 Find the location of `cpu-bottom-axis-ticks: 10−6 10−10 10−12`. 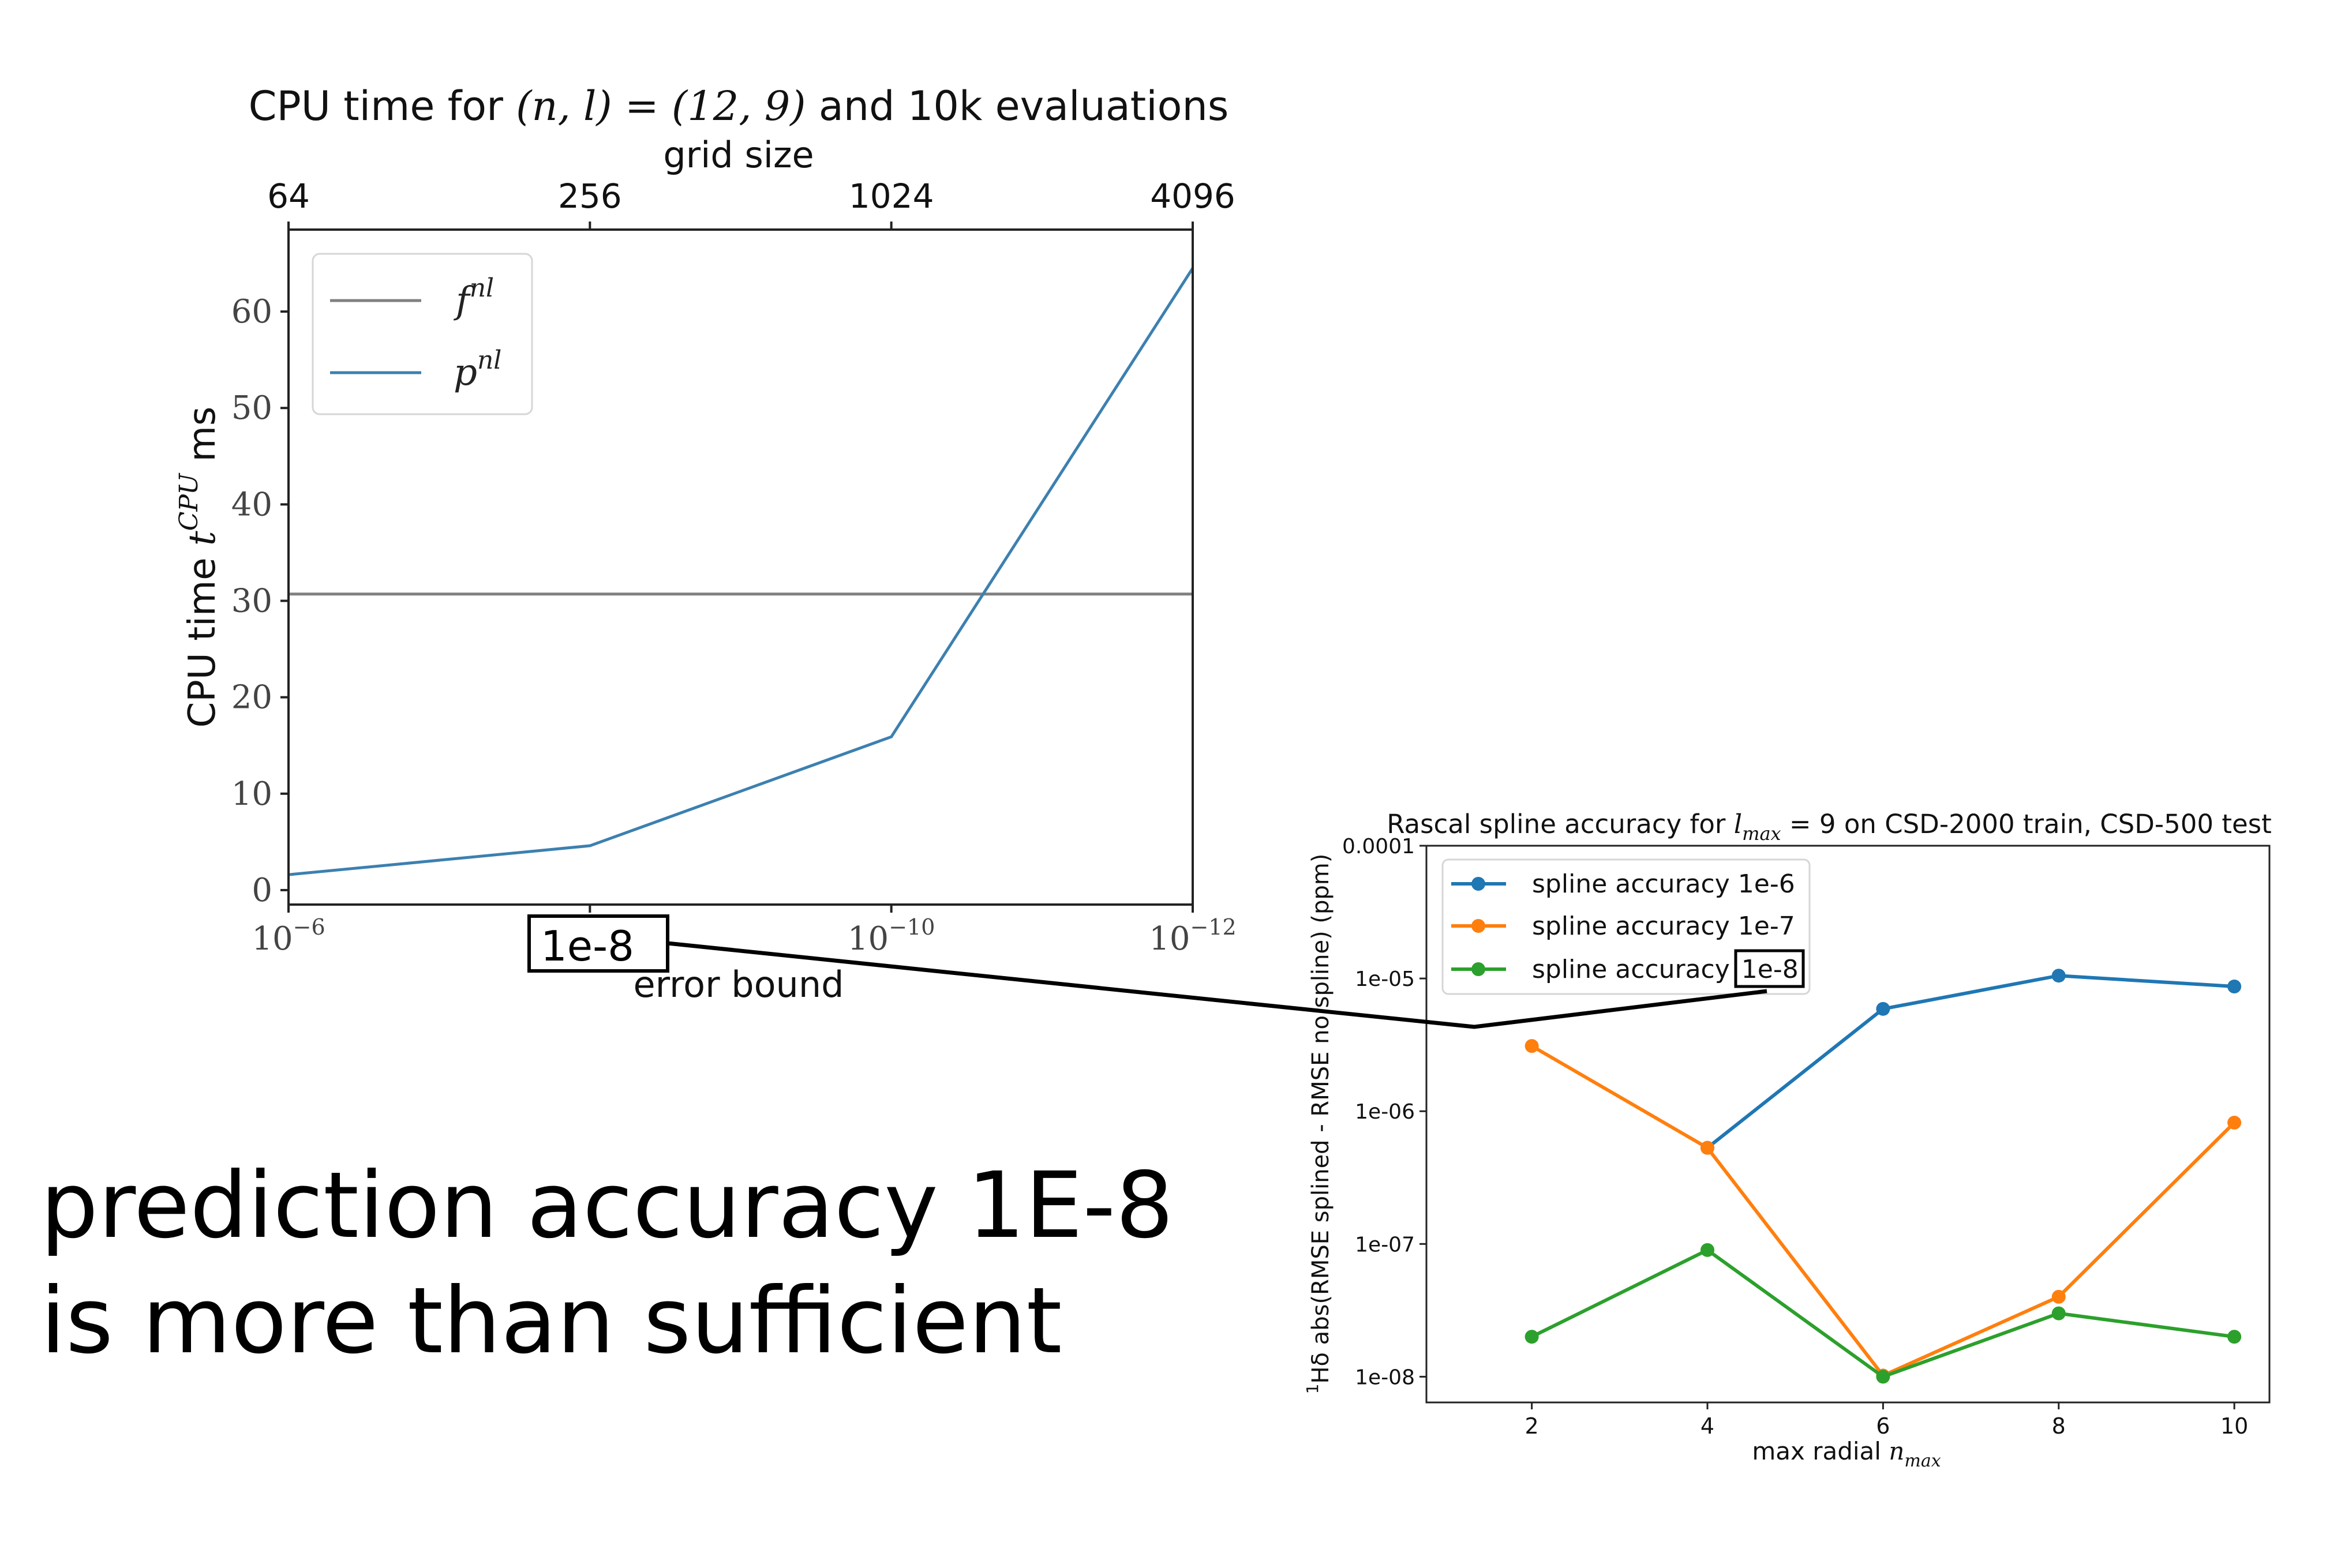

cpu-bottom-axis-ticks: 10−6 10−10 10−12 is located at coordinates (744, 931).